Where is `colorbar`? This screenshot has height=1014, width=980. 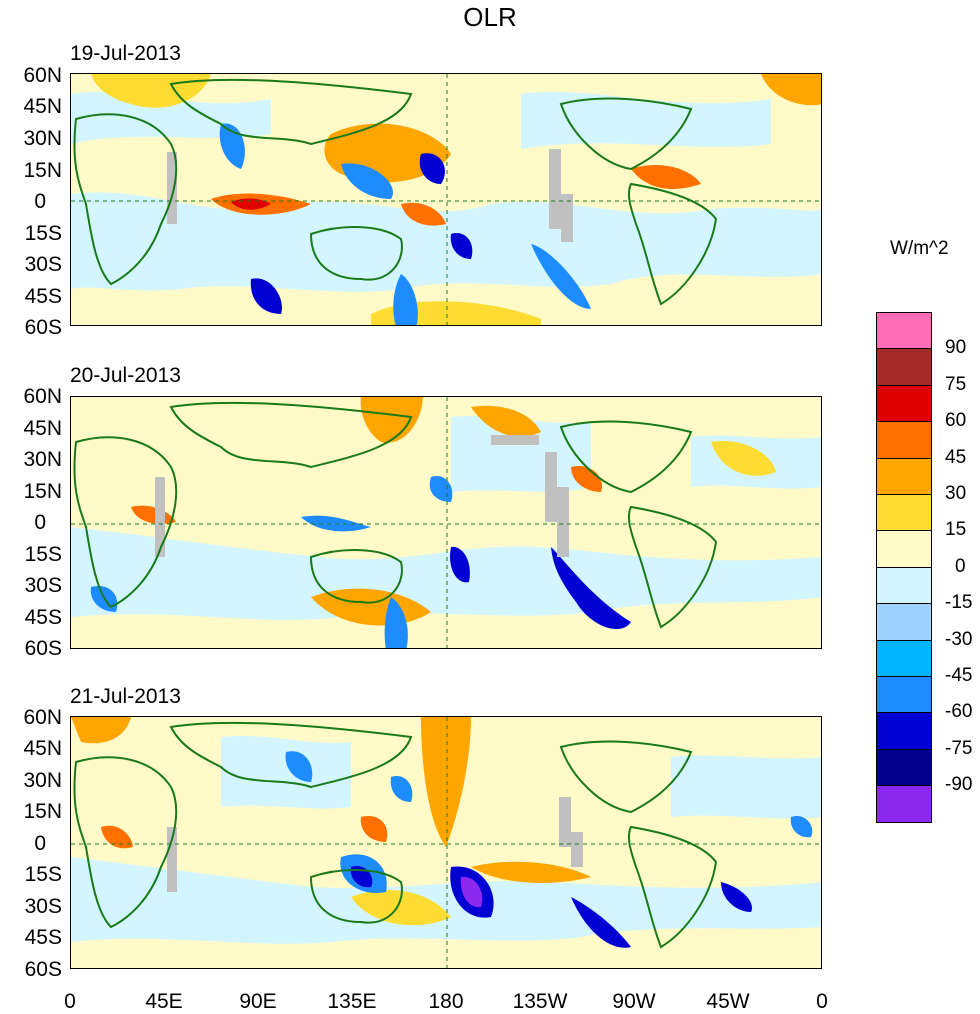
colorbar is located at coordinates (904, 568).